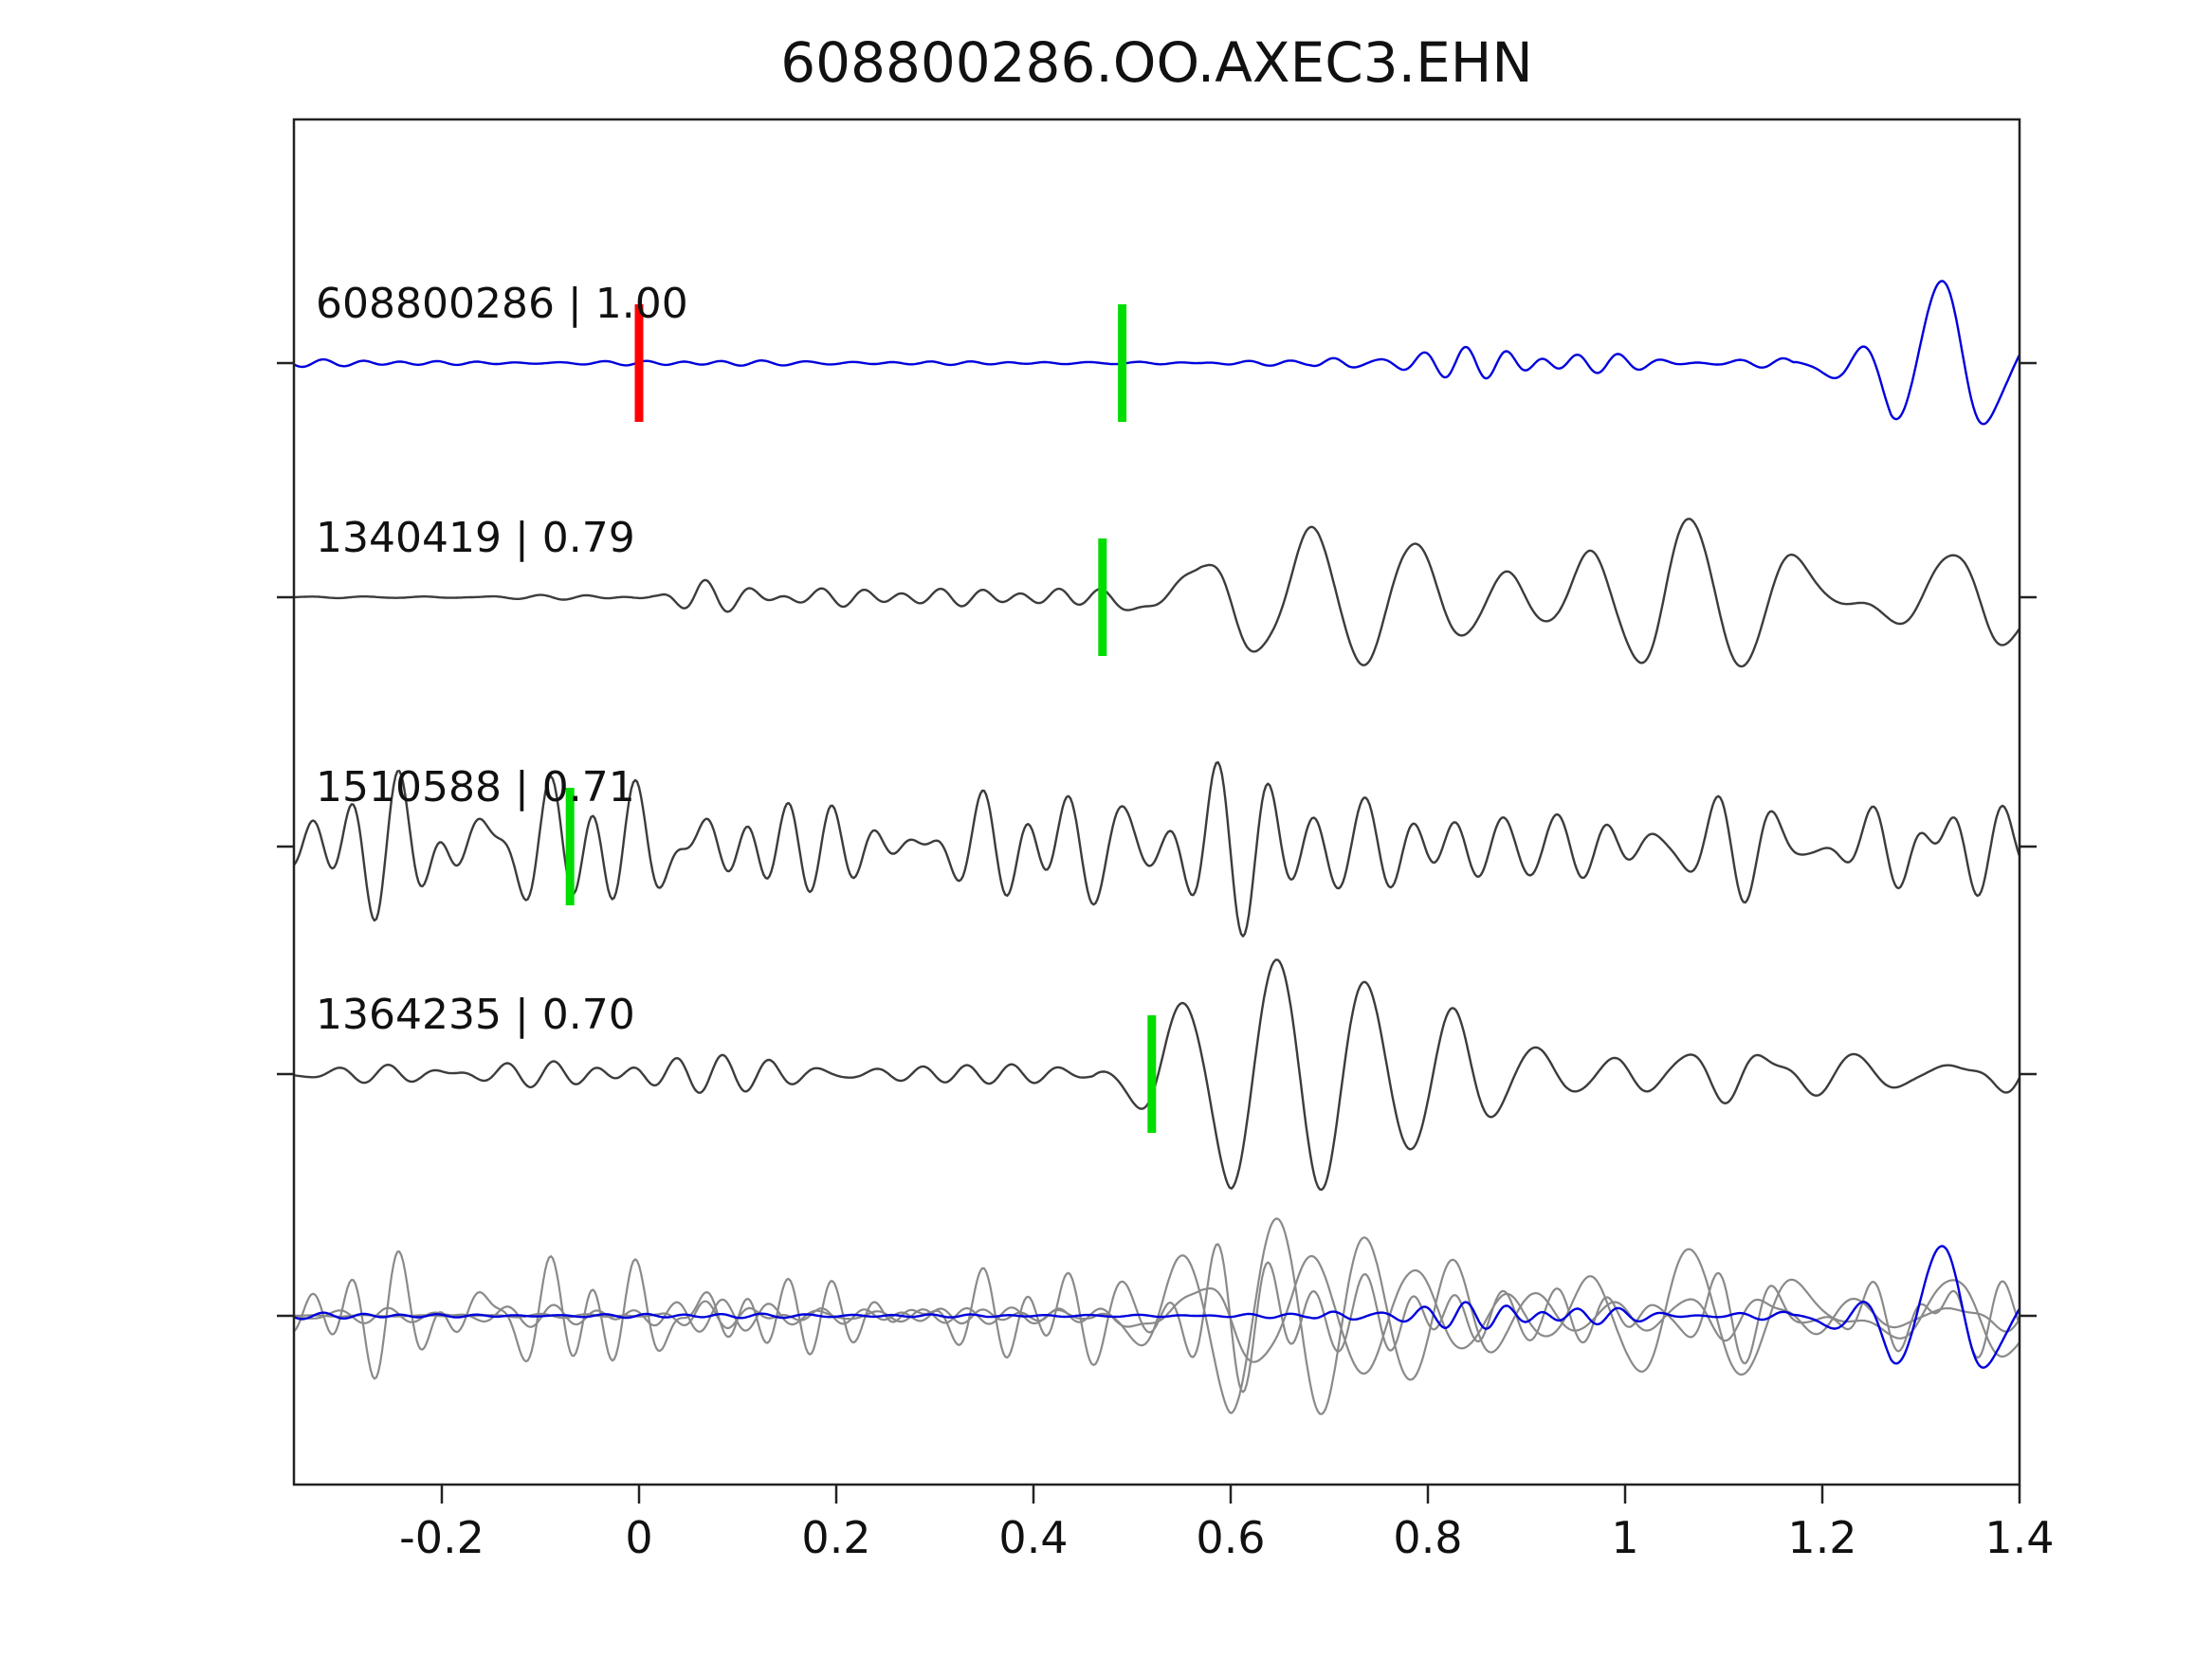  What do you see at coordinates (1156, 62) in the screenshot?
I see `chart-title: 608800286.OO.AXEC3.EHN` at bounding box center [1156, 62].